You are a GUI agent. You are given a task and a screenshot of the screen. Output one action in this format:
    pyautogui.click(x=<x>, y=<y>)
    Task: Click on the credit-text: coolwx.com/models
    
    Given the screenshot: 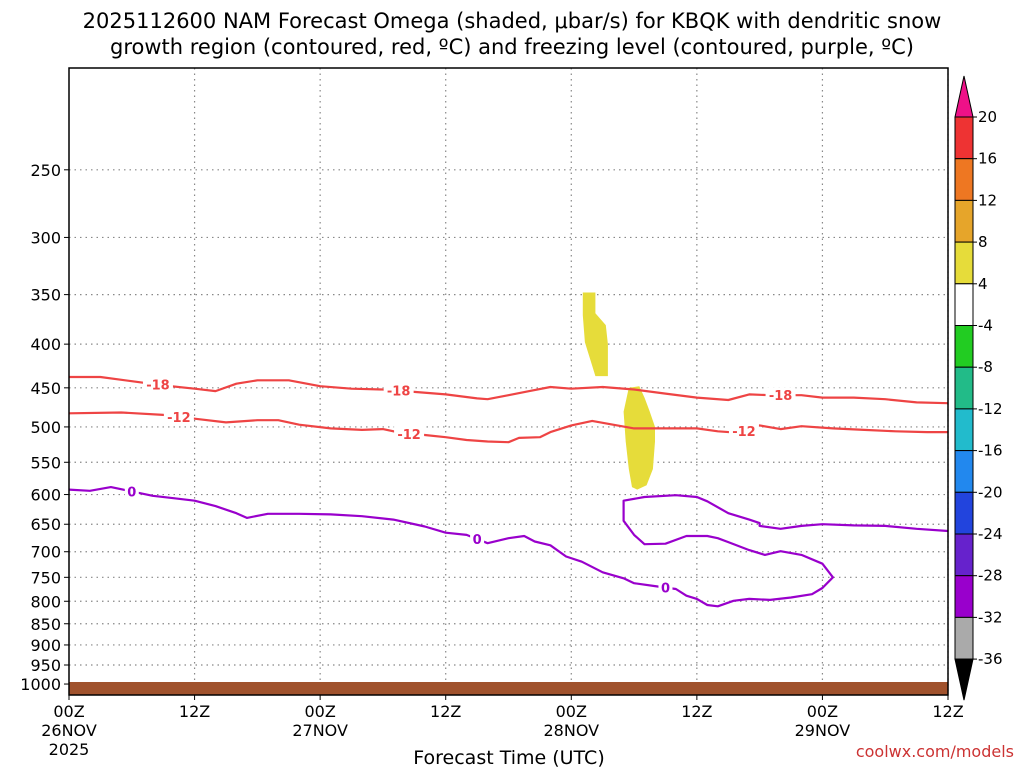 What is the action you would take?
    pyautogui.click(x=935, y=751)
    